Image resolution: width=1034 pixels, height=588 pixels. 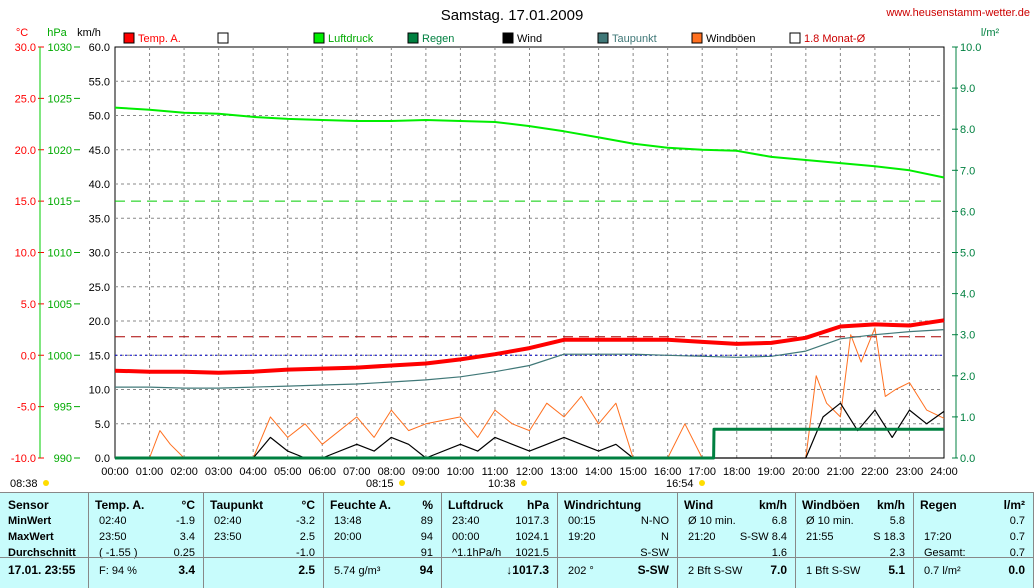 What do you see at coordinates (438, 39) in the screenshot?
I see `legend-label: Regen` at bounding box center [438, 39].